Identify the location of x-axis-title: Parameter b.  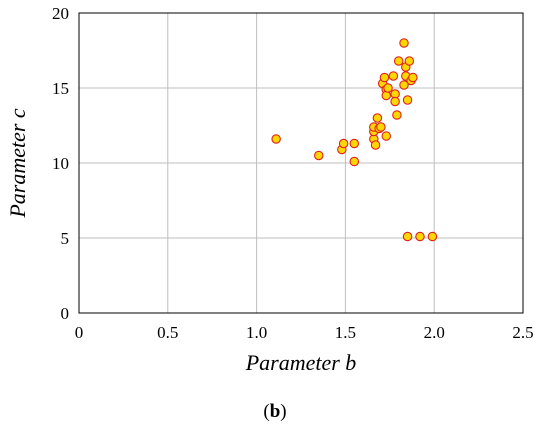
(301, 362).